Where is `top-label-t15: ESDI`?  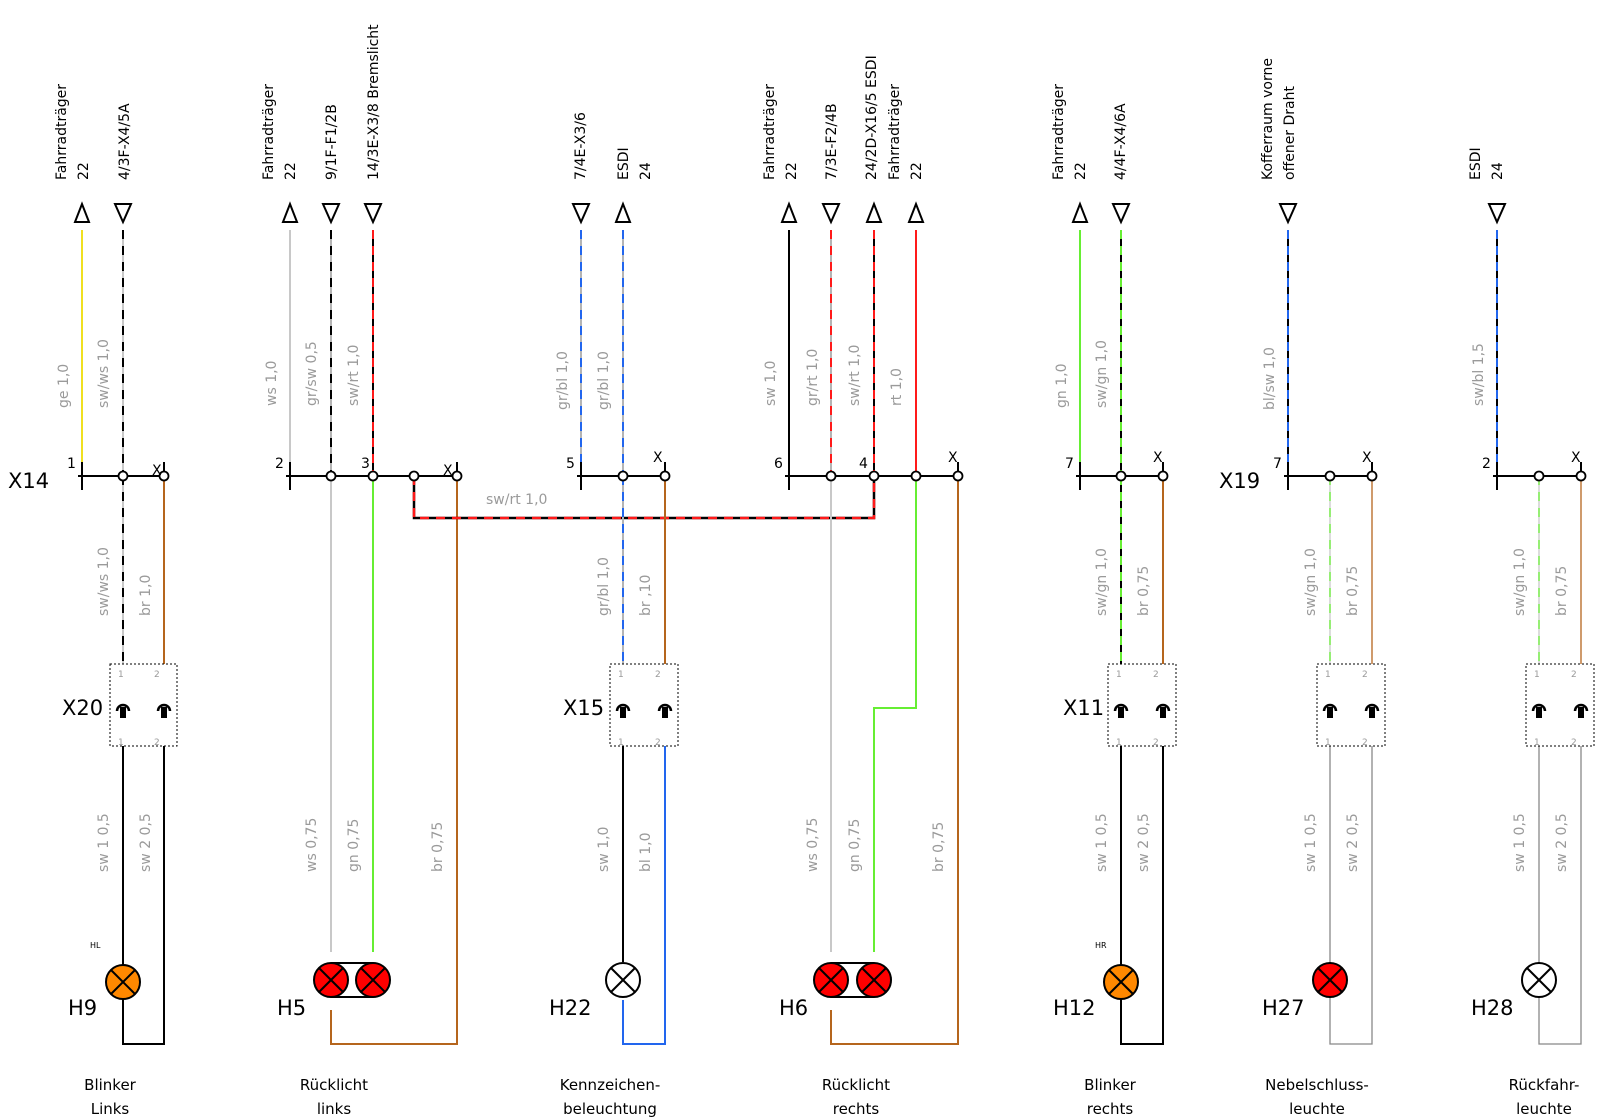 top-label-t15: ESDI is located at coordinates (1476, 163).